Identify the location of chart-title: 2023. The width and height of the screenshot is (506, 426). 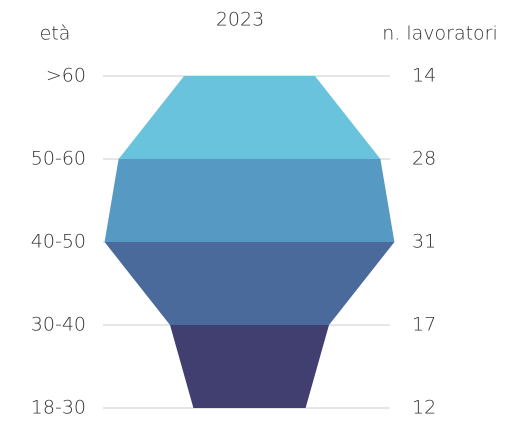
(240, 20).